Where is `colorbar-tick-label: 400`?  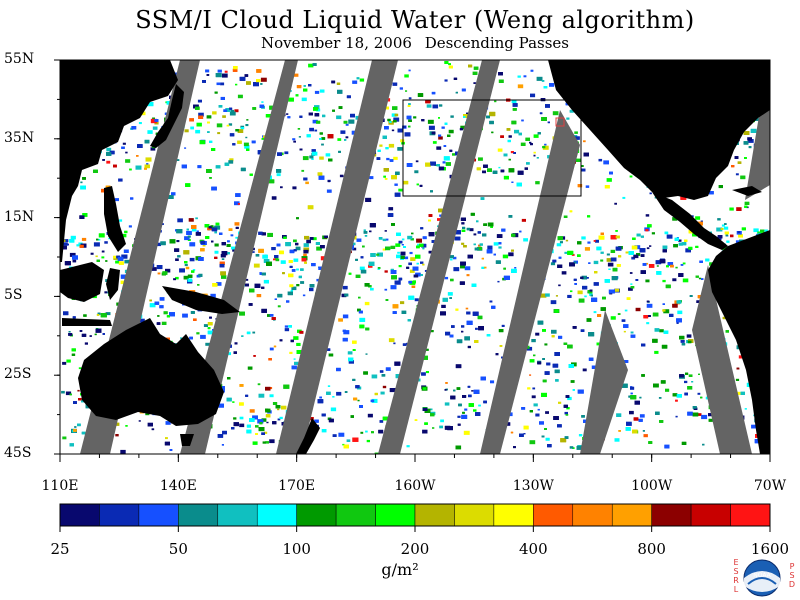
colorbar-tick-label: 400 is located at coordinates (533, 549).